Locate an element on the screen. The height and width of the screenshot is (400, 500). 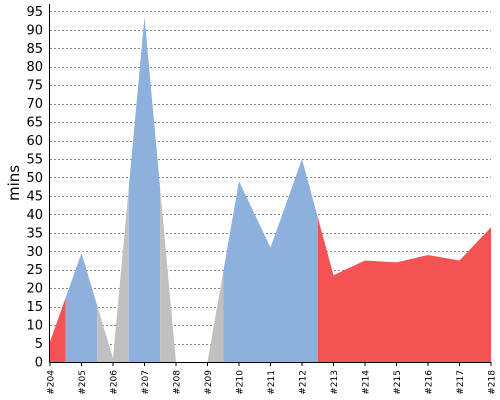
x-tick-label: #204 is located at coordinates (52, 382).